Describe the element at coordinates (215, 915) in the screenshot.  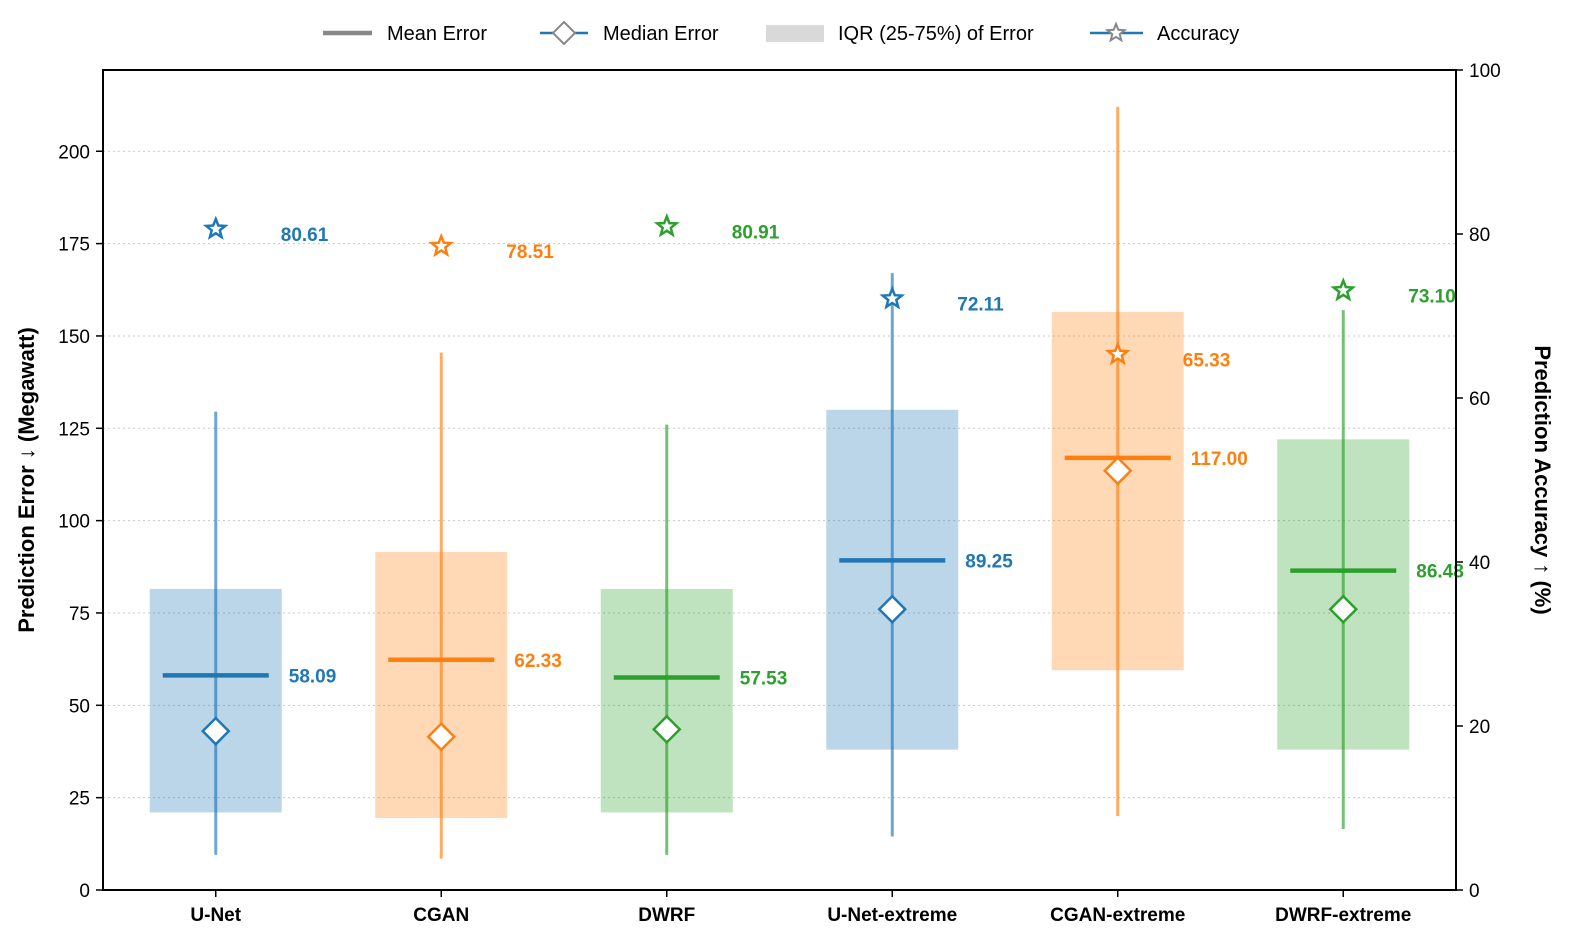
I see `x-tick-label: U-Net` at that location.